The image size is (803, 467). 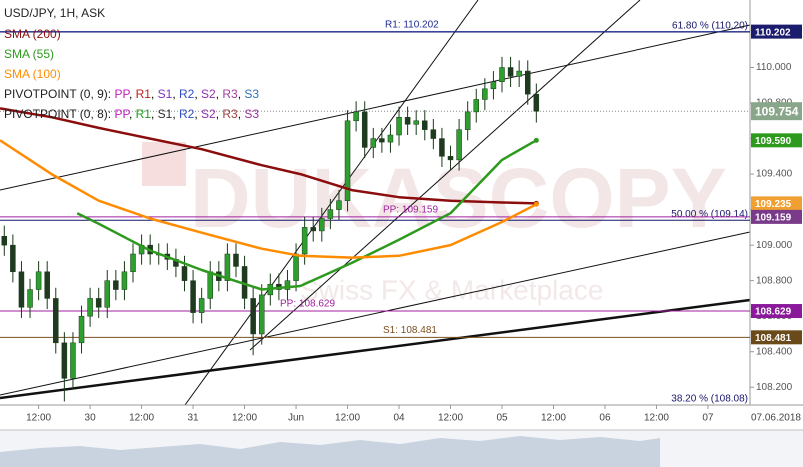 I want to click on y-tick-label: 109.000, so click(x=774, y=245).